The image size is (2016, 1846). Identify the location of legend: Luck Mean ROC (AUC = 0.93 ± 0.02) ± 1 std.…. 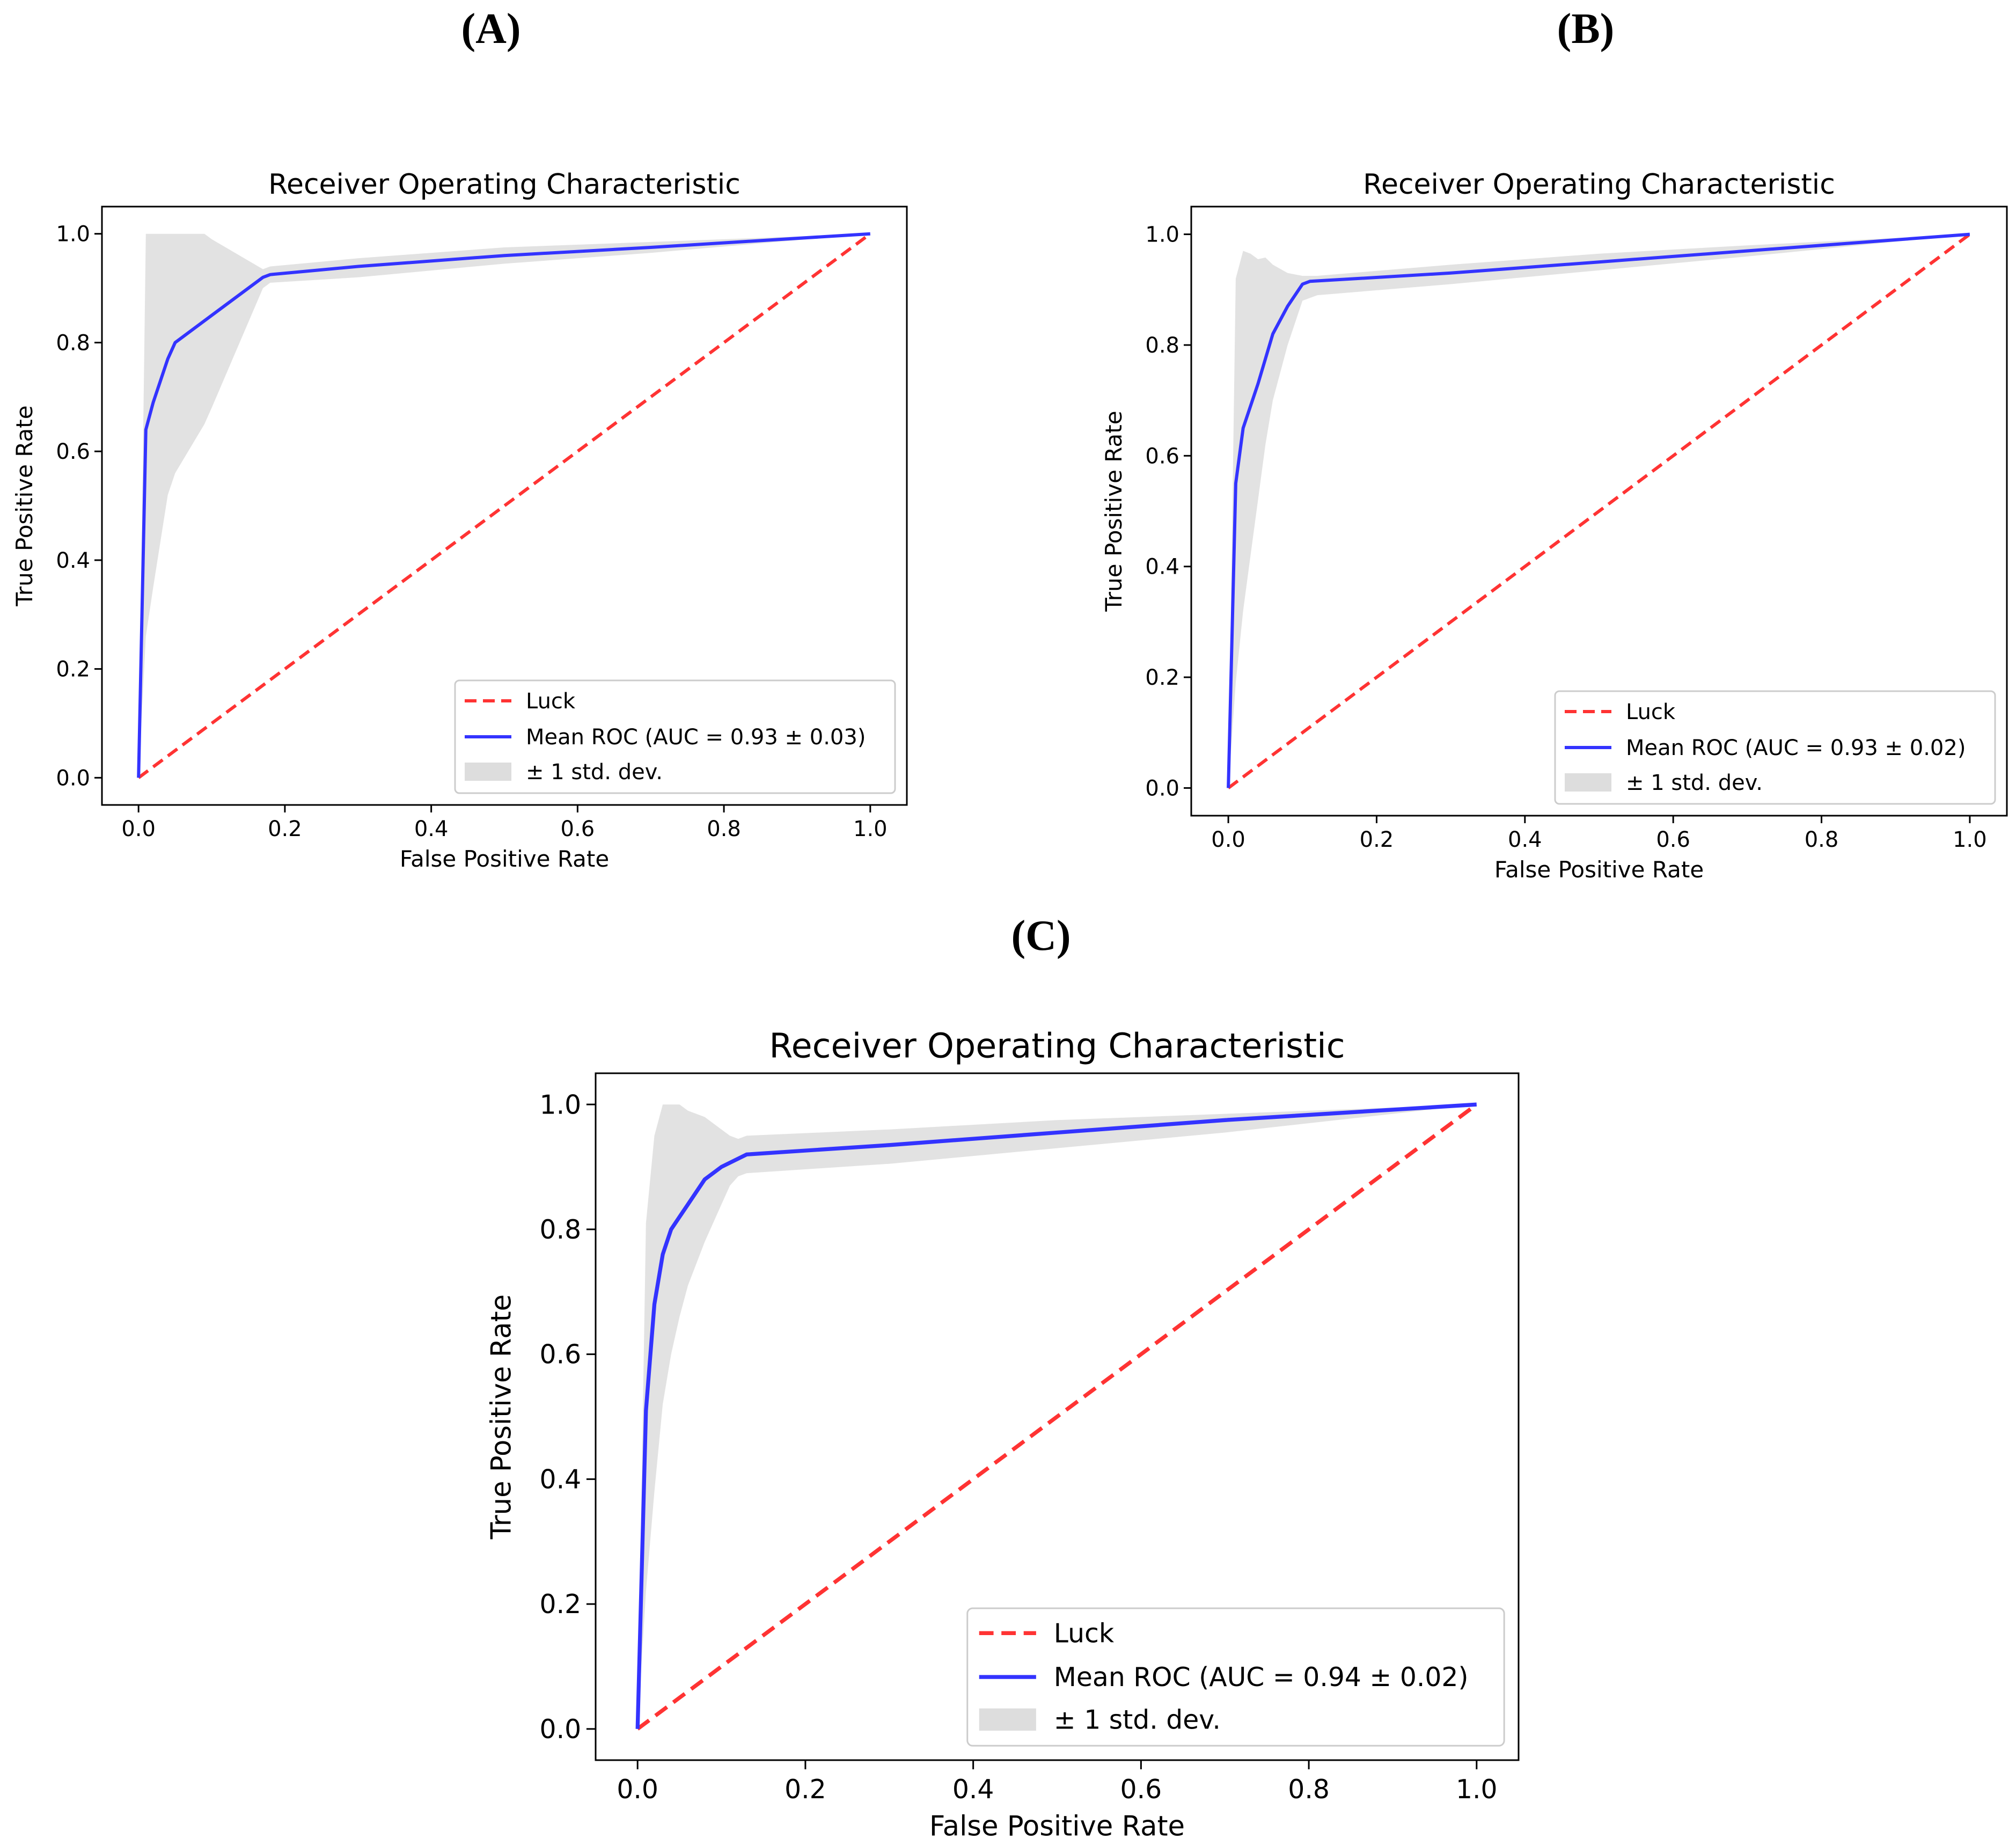
(1775, 748).